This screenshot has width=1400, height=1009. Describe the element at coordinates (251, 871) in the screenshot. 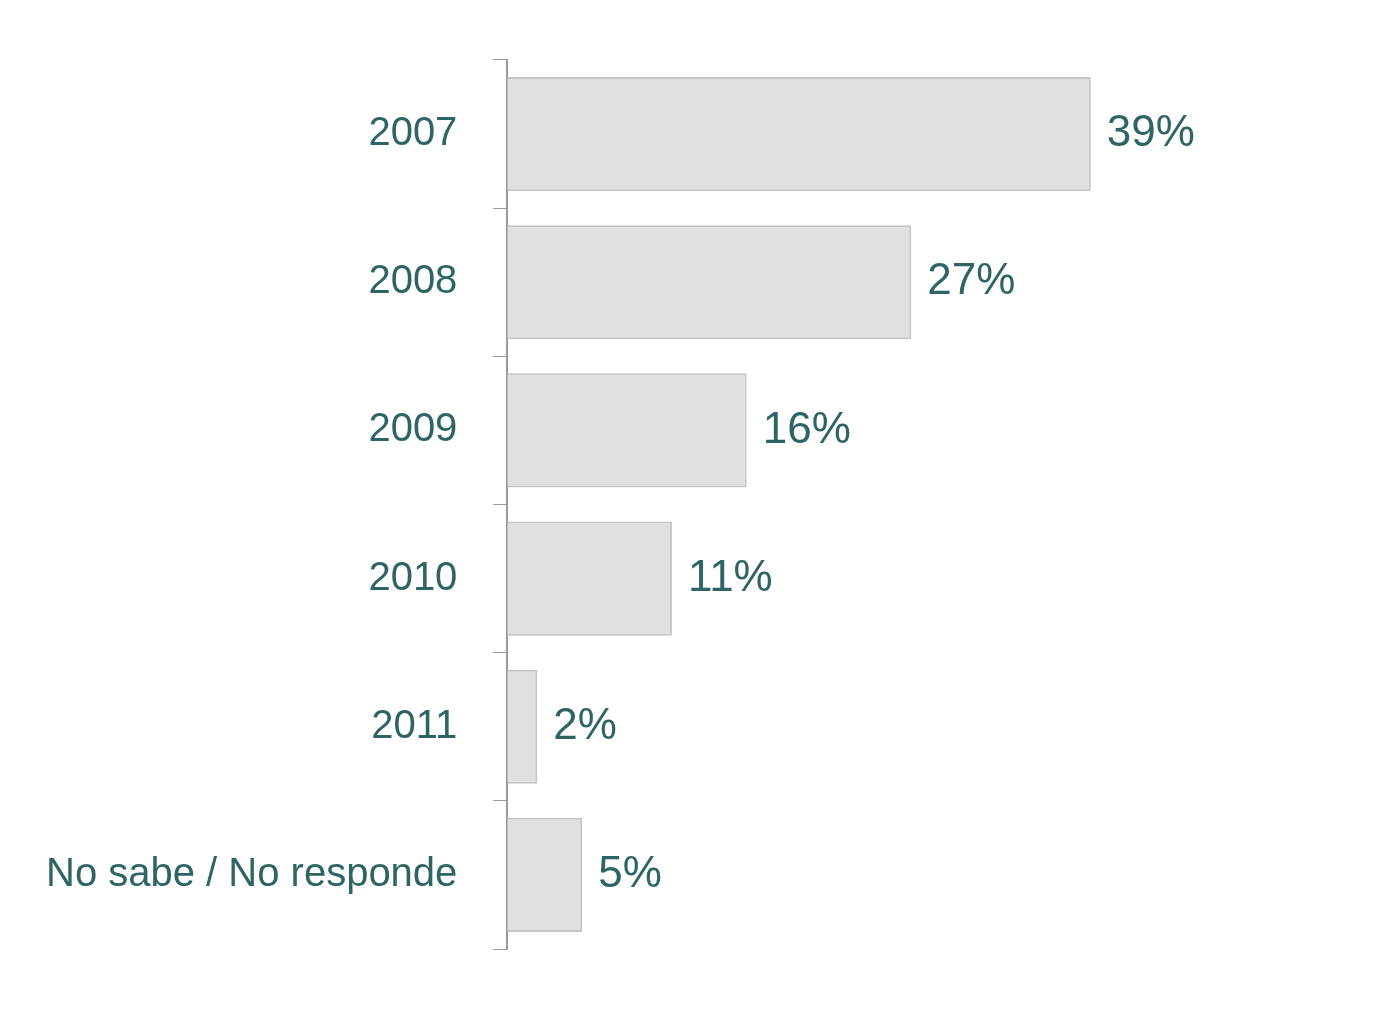

I see `y-tick-label: No sabe / No responde` at that location.